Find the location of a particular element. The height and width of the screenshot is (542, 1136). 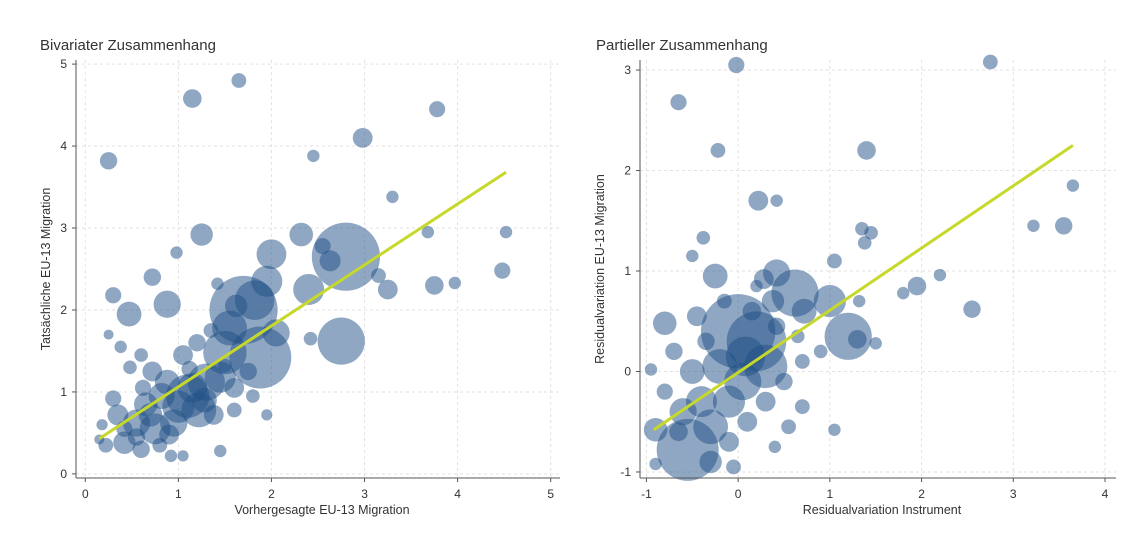

chart-title-partial: Partieller Zusammenhang is located at coordinates (682, 45).